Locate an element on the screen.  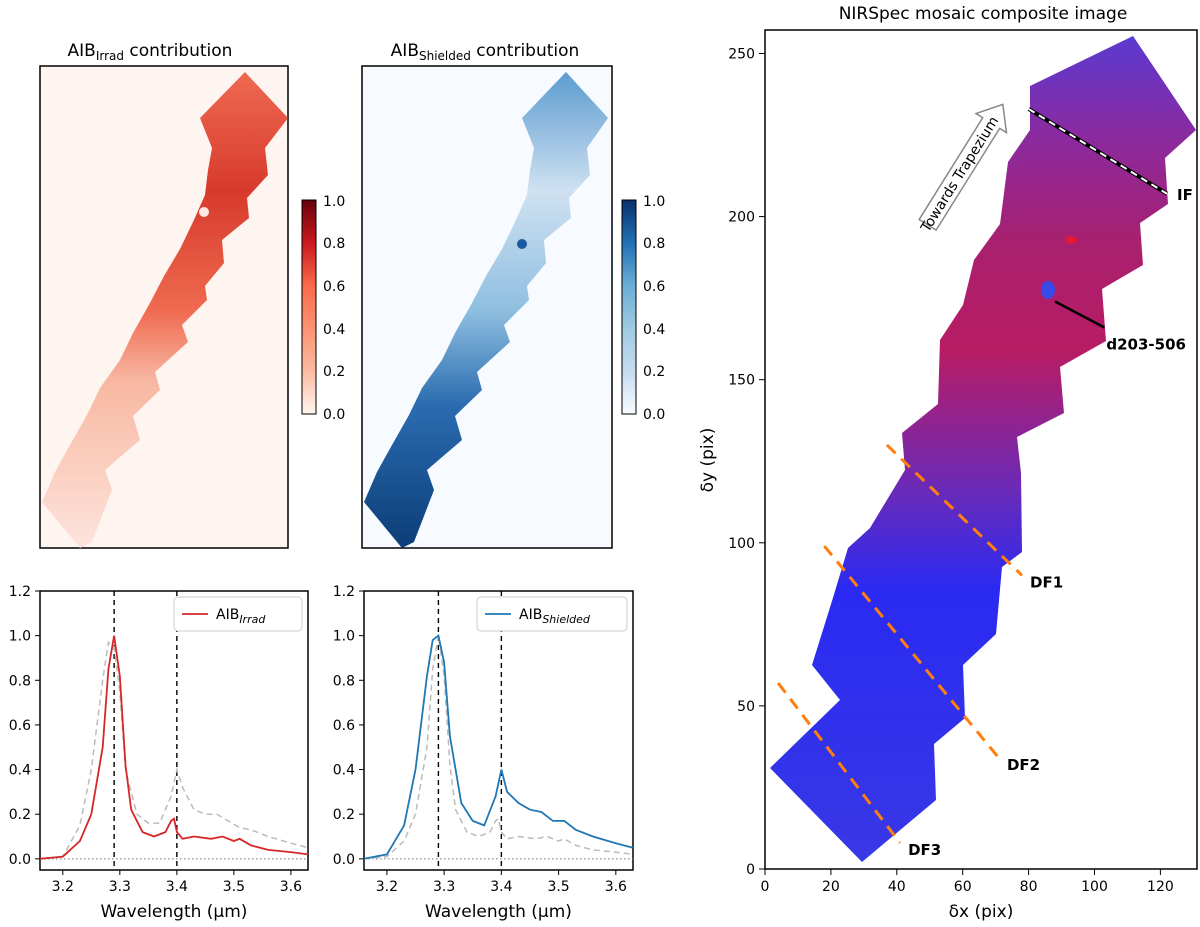
irrad-cb-tick: 0.6 is located at coordinates (334, 287).